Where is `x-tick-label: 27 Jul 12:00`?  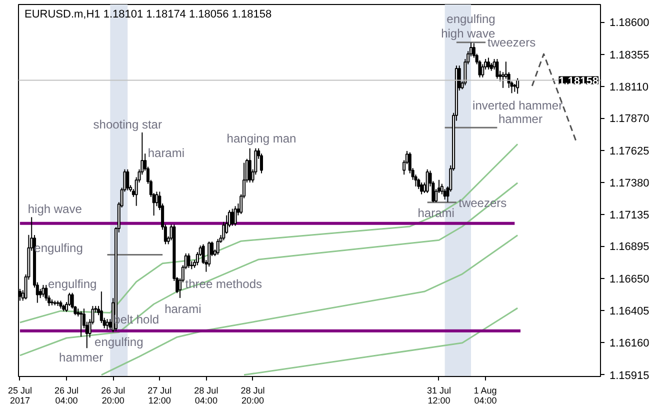
x-tick-label: 27 Jul 12:00 is located at coordinates (160, 396).